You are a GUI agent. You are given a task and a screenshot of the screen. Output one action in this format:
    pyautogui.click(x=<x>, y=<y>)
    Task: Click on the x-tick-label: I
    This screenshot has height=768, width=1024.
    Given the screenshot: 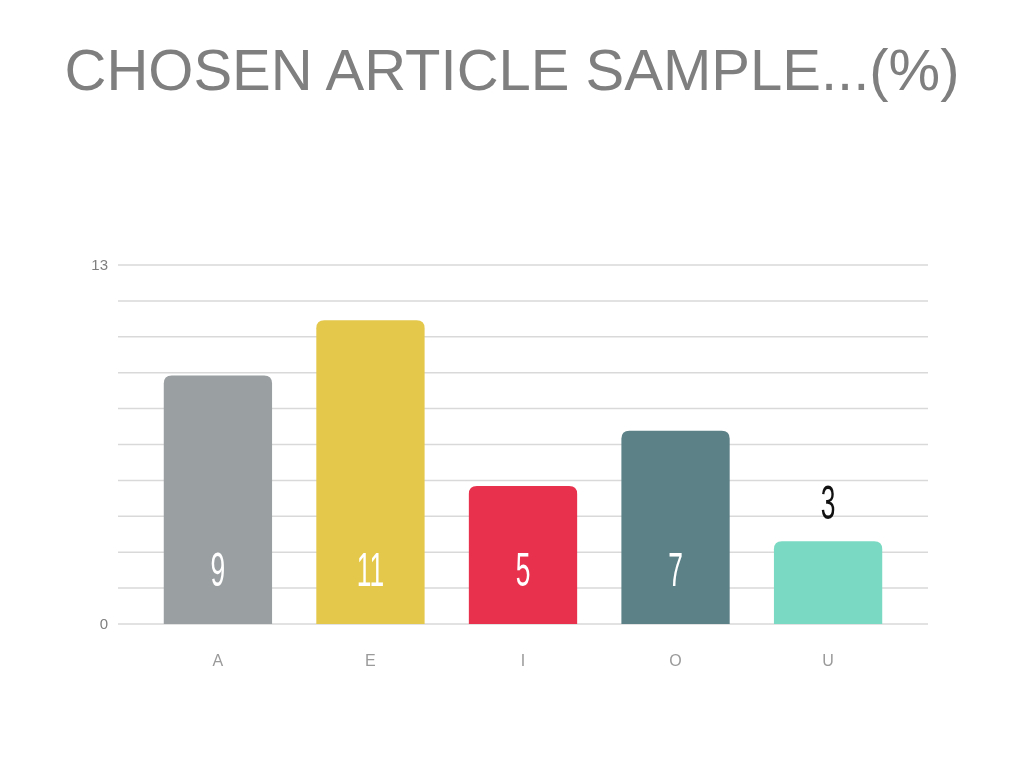 What is the action you would take?
    pyautogui.click(x=523, y=660)
    